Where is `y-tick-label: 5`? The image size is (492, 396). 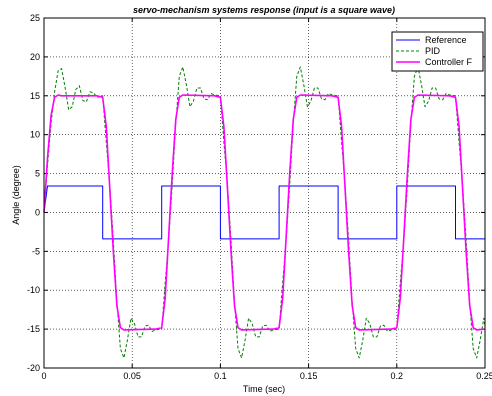 y-tick-label: 5 is located at coordinates (37, 174).